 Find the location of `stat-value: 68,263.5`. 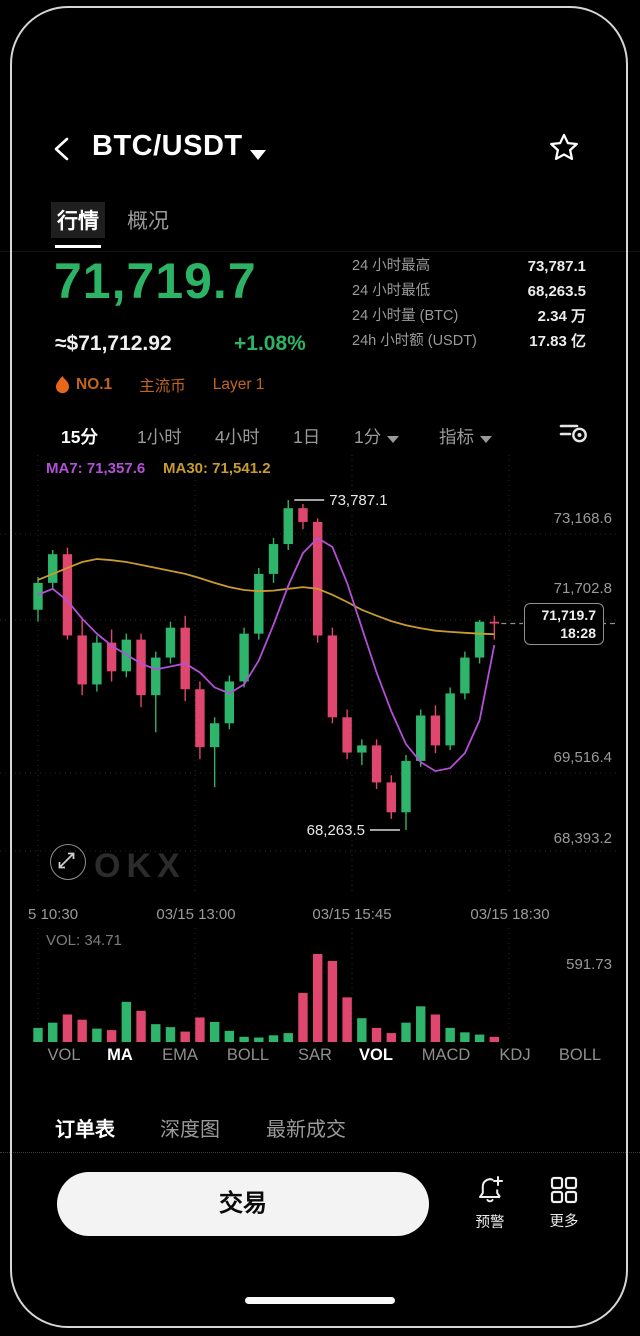

stat-value: 68,263.5 is located at coordinates (556, 291).